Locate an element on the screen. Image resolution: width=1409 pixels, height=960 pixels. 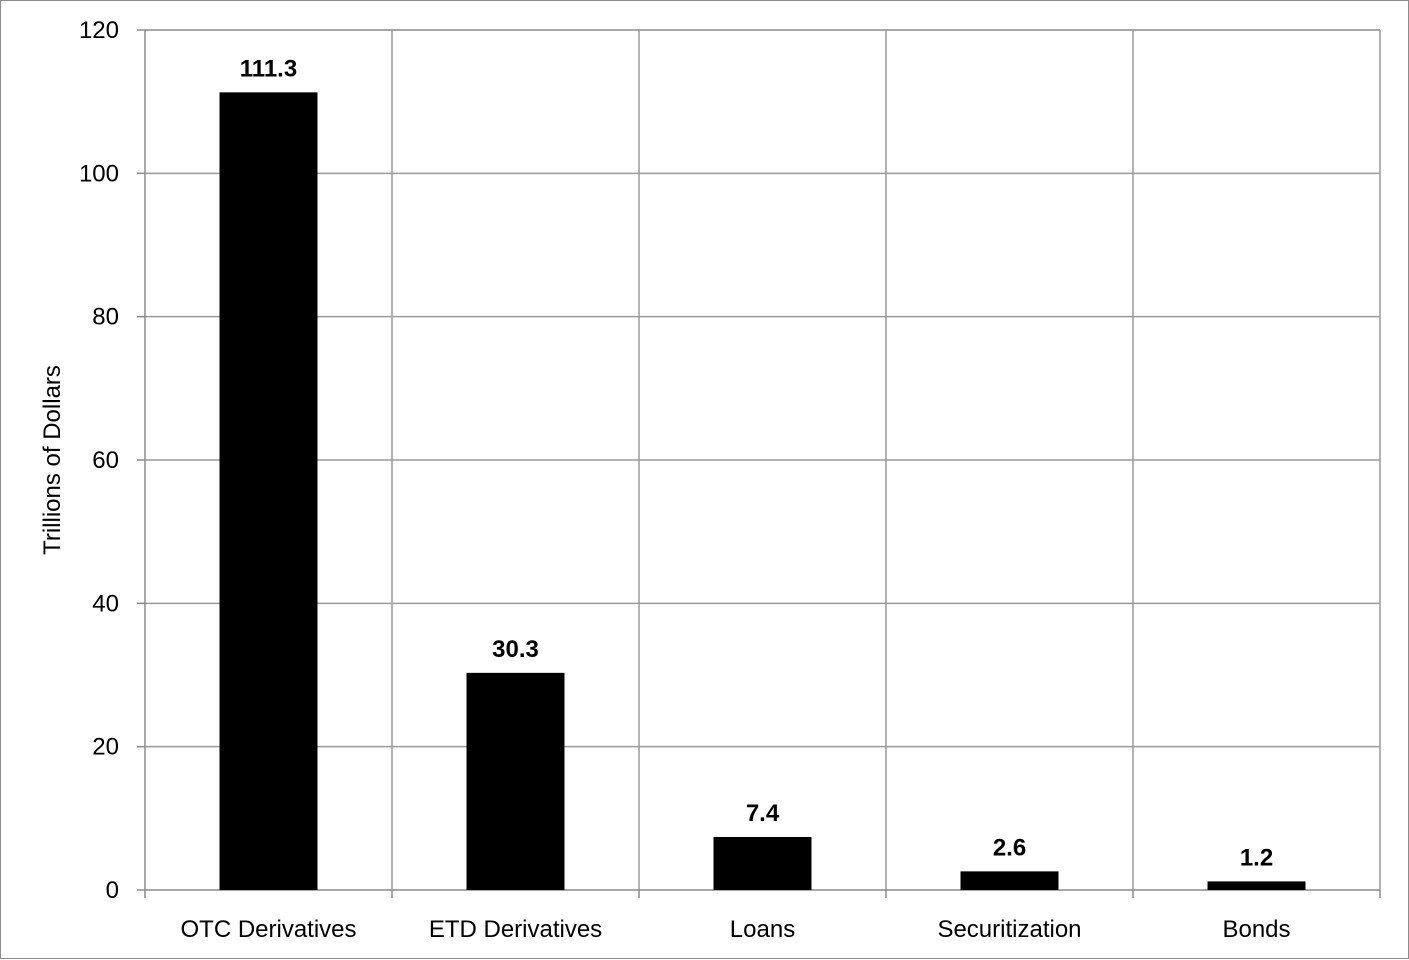
y-tick-label: 60 is located at coordinates (105, 460).